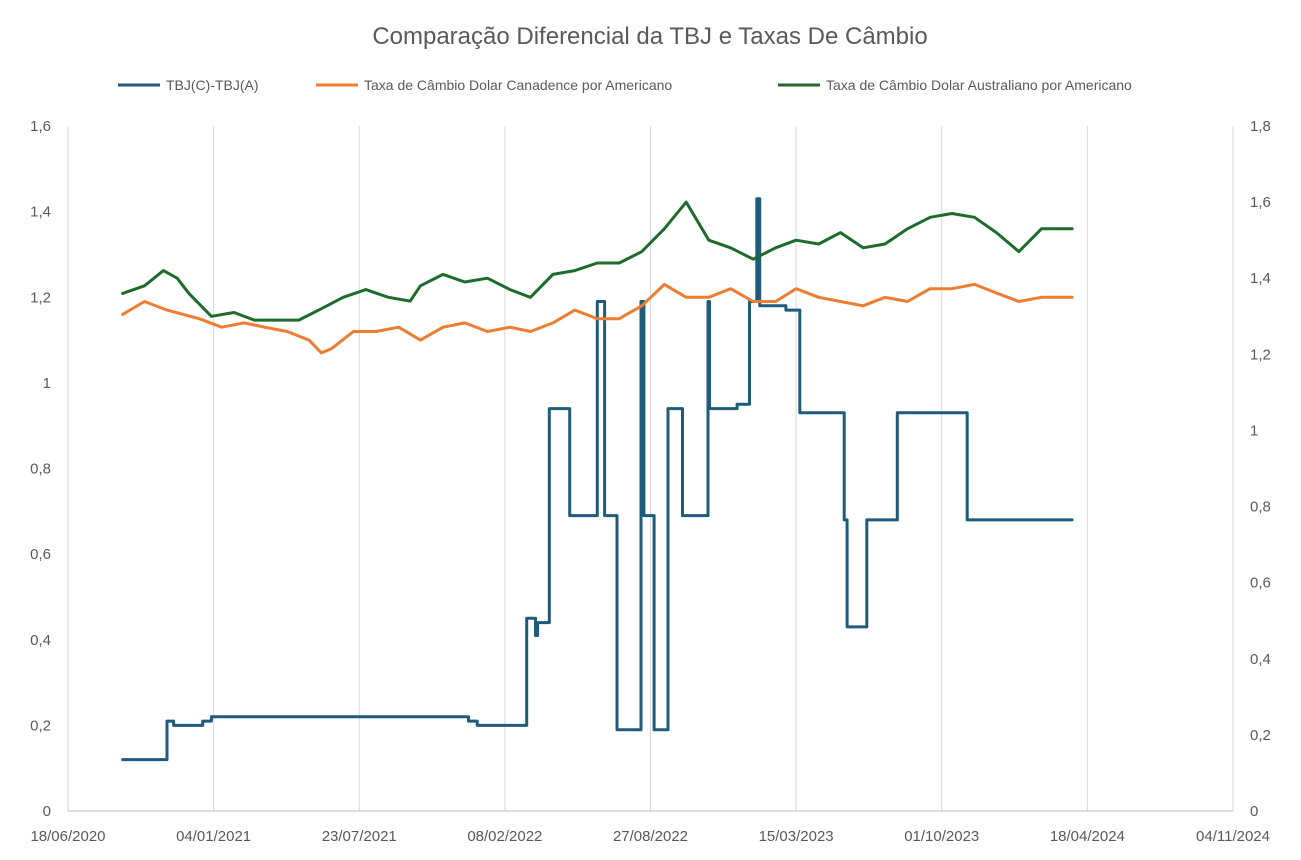 This screenshot has width=1301, height=860. I want to click on y-left-tick-label: 0, so click(47, 811).